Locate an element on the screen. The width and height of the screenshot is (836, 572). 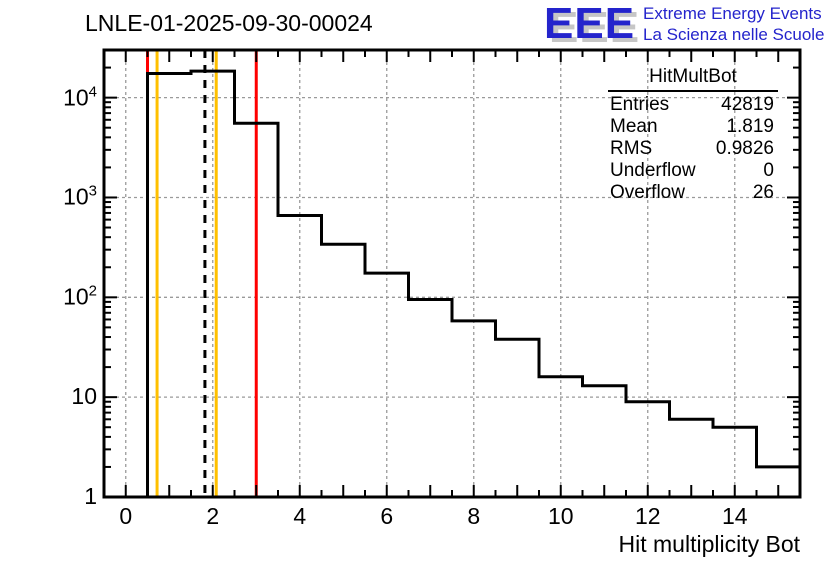
stats-label: RMS is located at coordinates (631, 148).